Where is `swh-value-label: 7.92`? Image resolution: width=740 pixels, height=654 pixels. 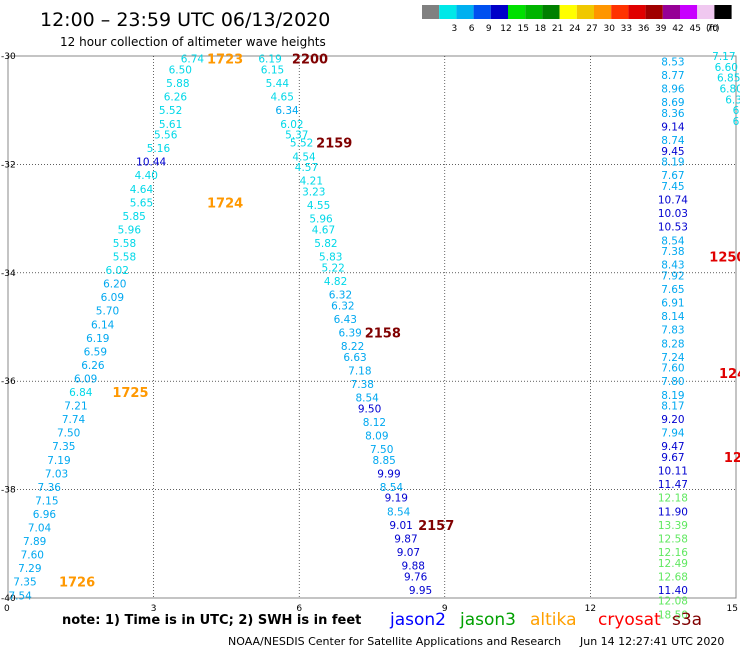 swh-value-label: 7.92 is located at coordinates (672, 277).